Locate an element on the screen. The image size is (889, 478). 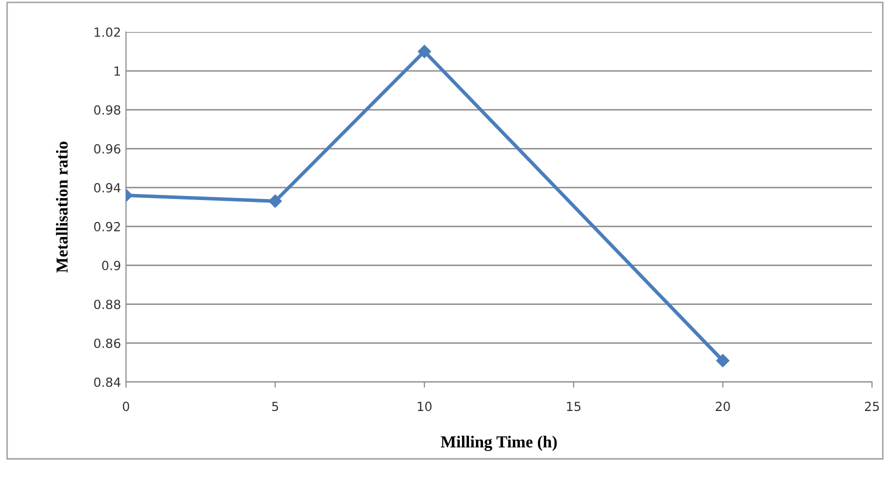
x-axis-title: Milling Time (h) is located at coordinates (498, 444).